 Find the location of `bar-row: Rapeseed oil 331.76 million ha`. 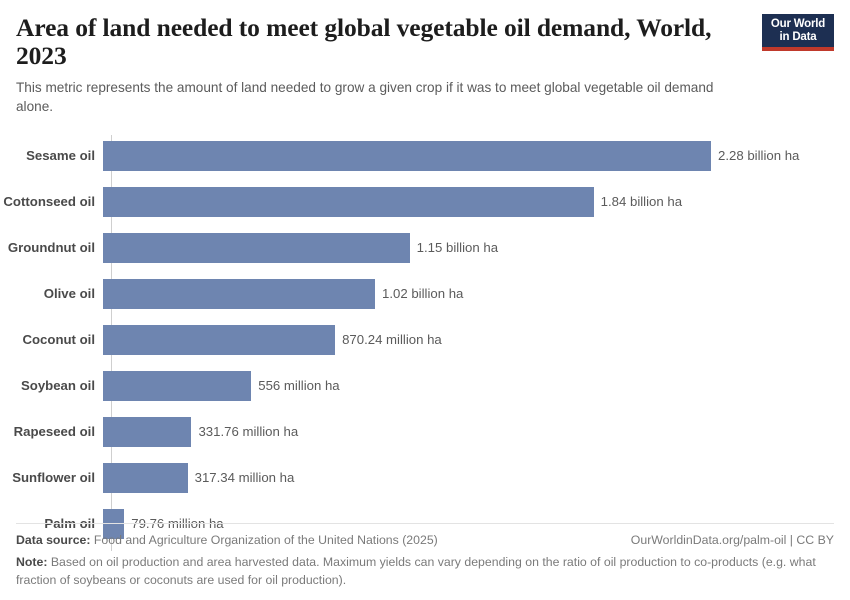

bar-row: Rapeseed oil 331.76 million ha is located at coordinates (425, 432).